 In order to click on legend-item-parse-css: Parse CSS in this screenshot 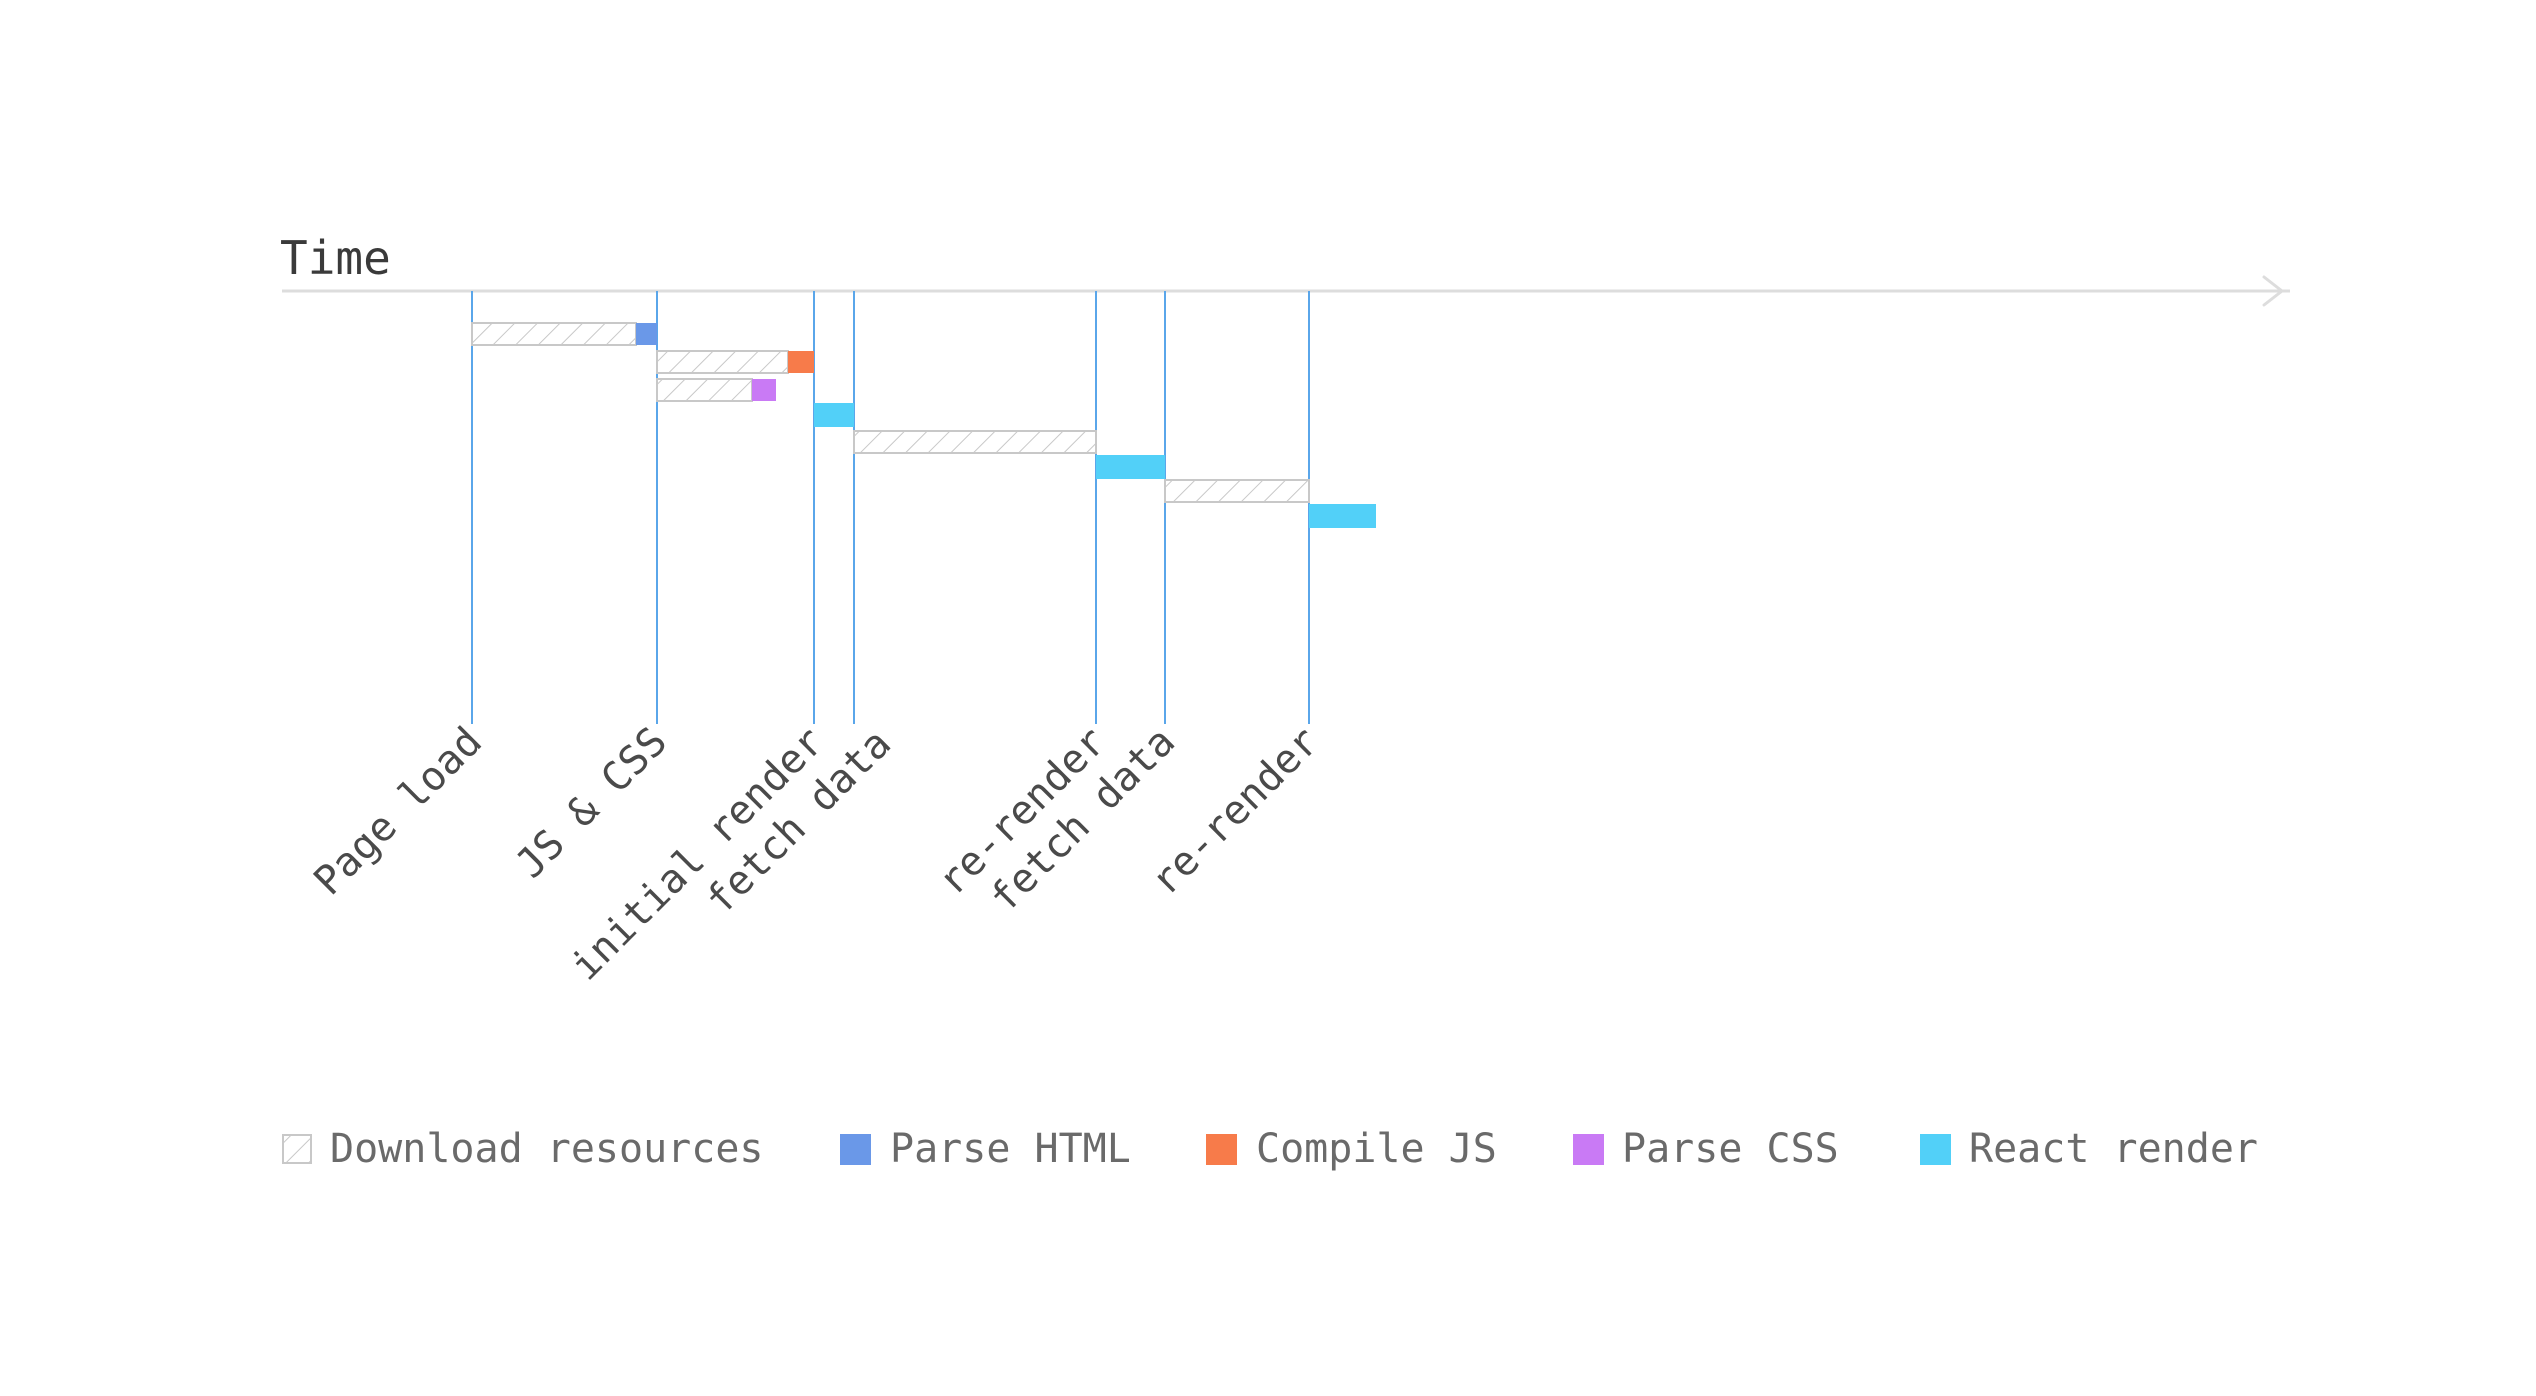, I will do `click(1706, 1149)`.